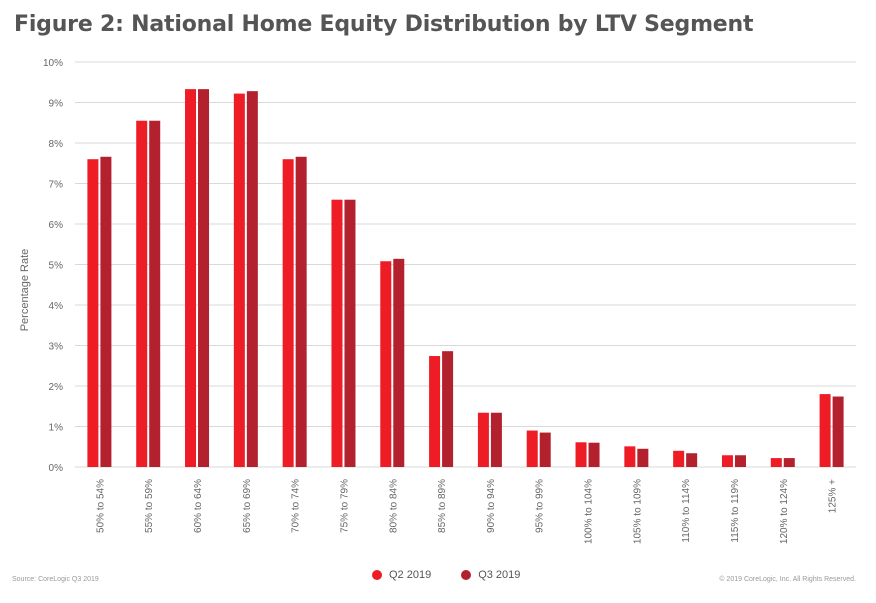  I want to click on x-tick-label: 100% to 104%, so click(589, 511).